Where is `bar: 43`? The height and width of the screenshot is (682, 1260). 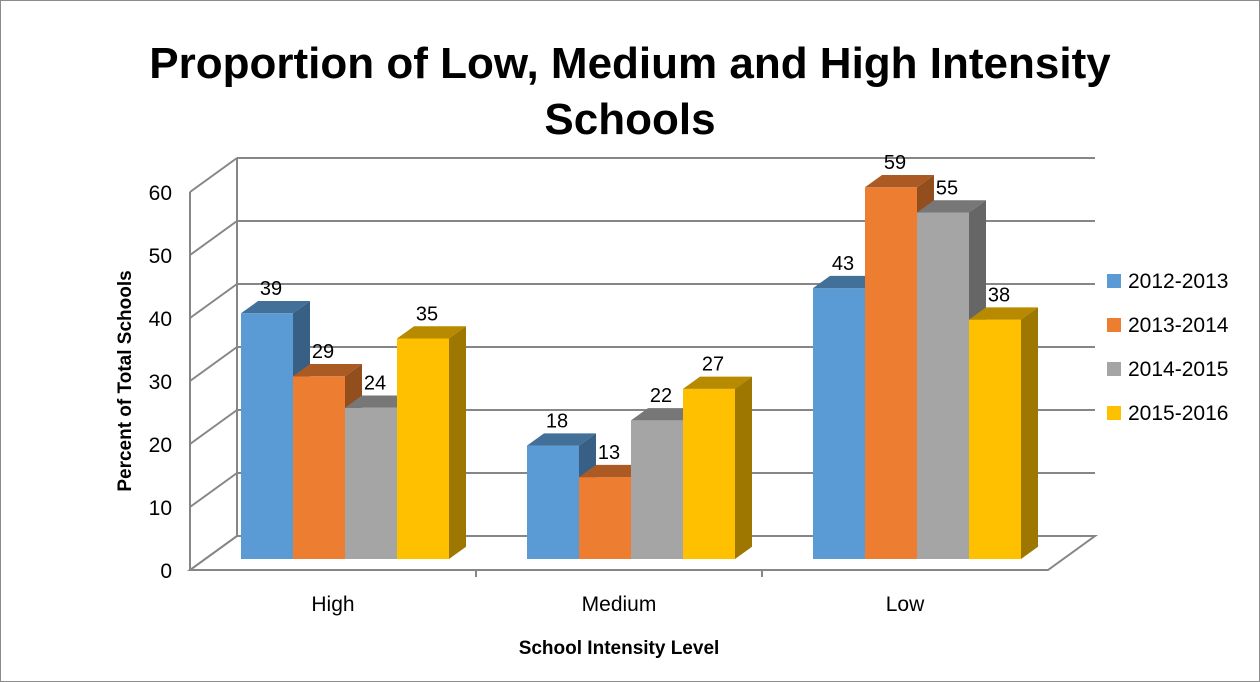
bar: 43 is located at coordinates (847, 406).